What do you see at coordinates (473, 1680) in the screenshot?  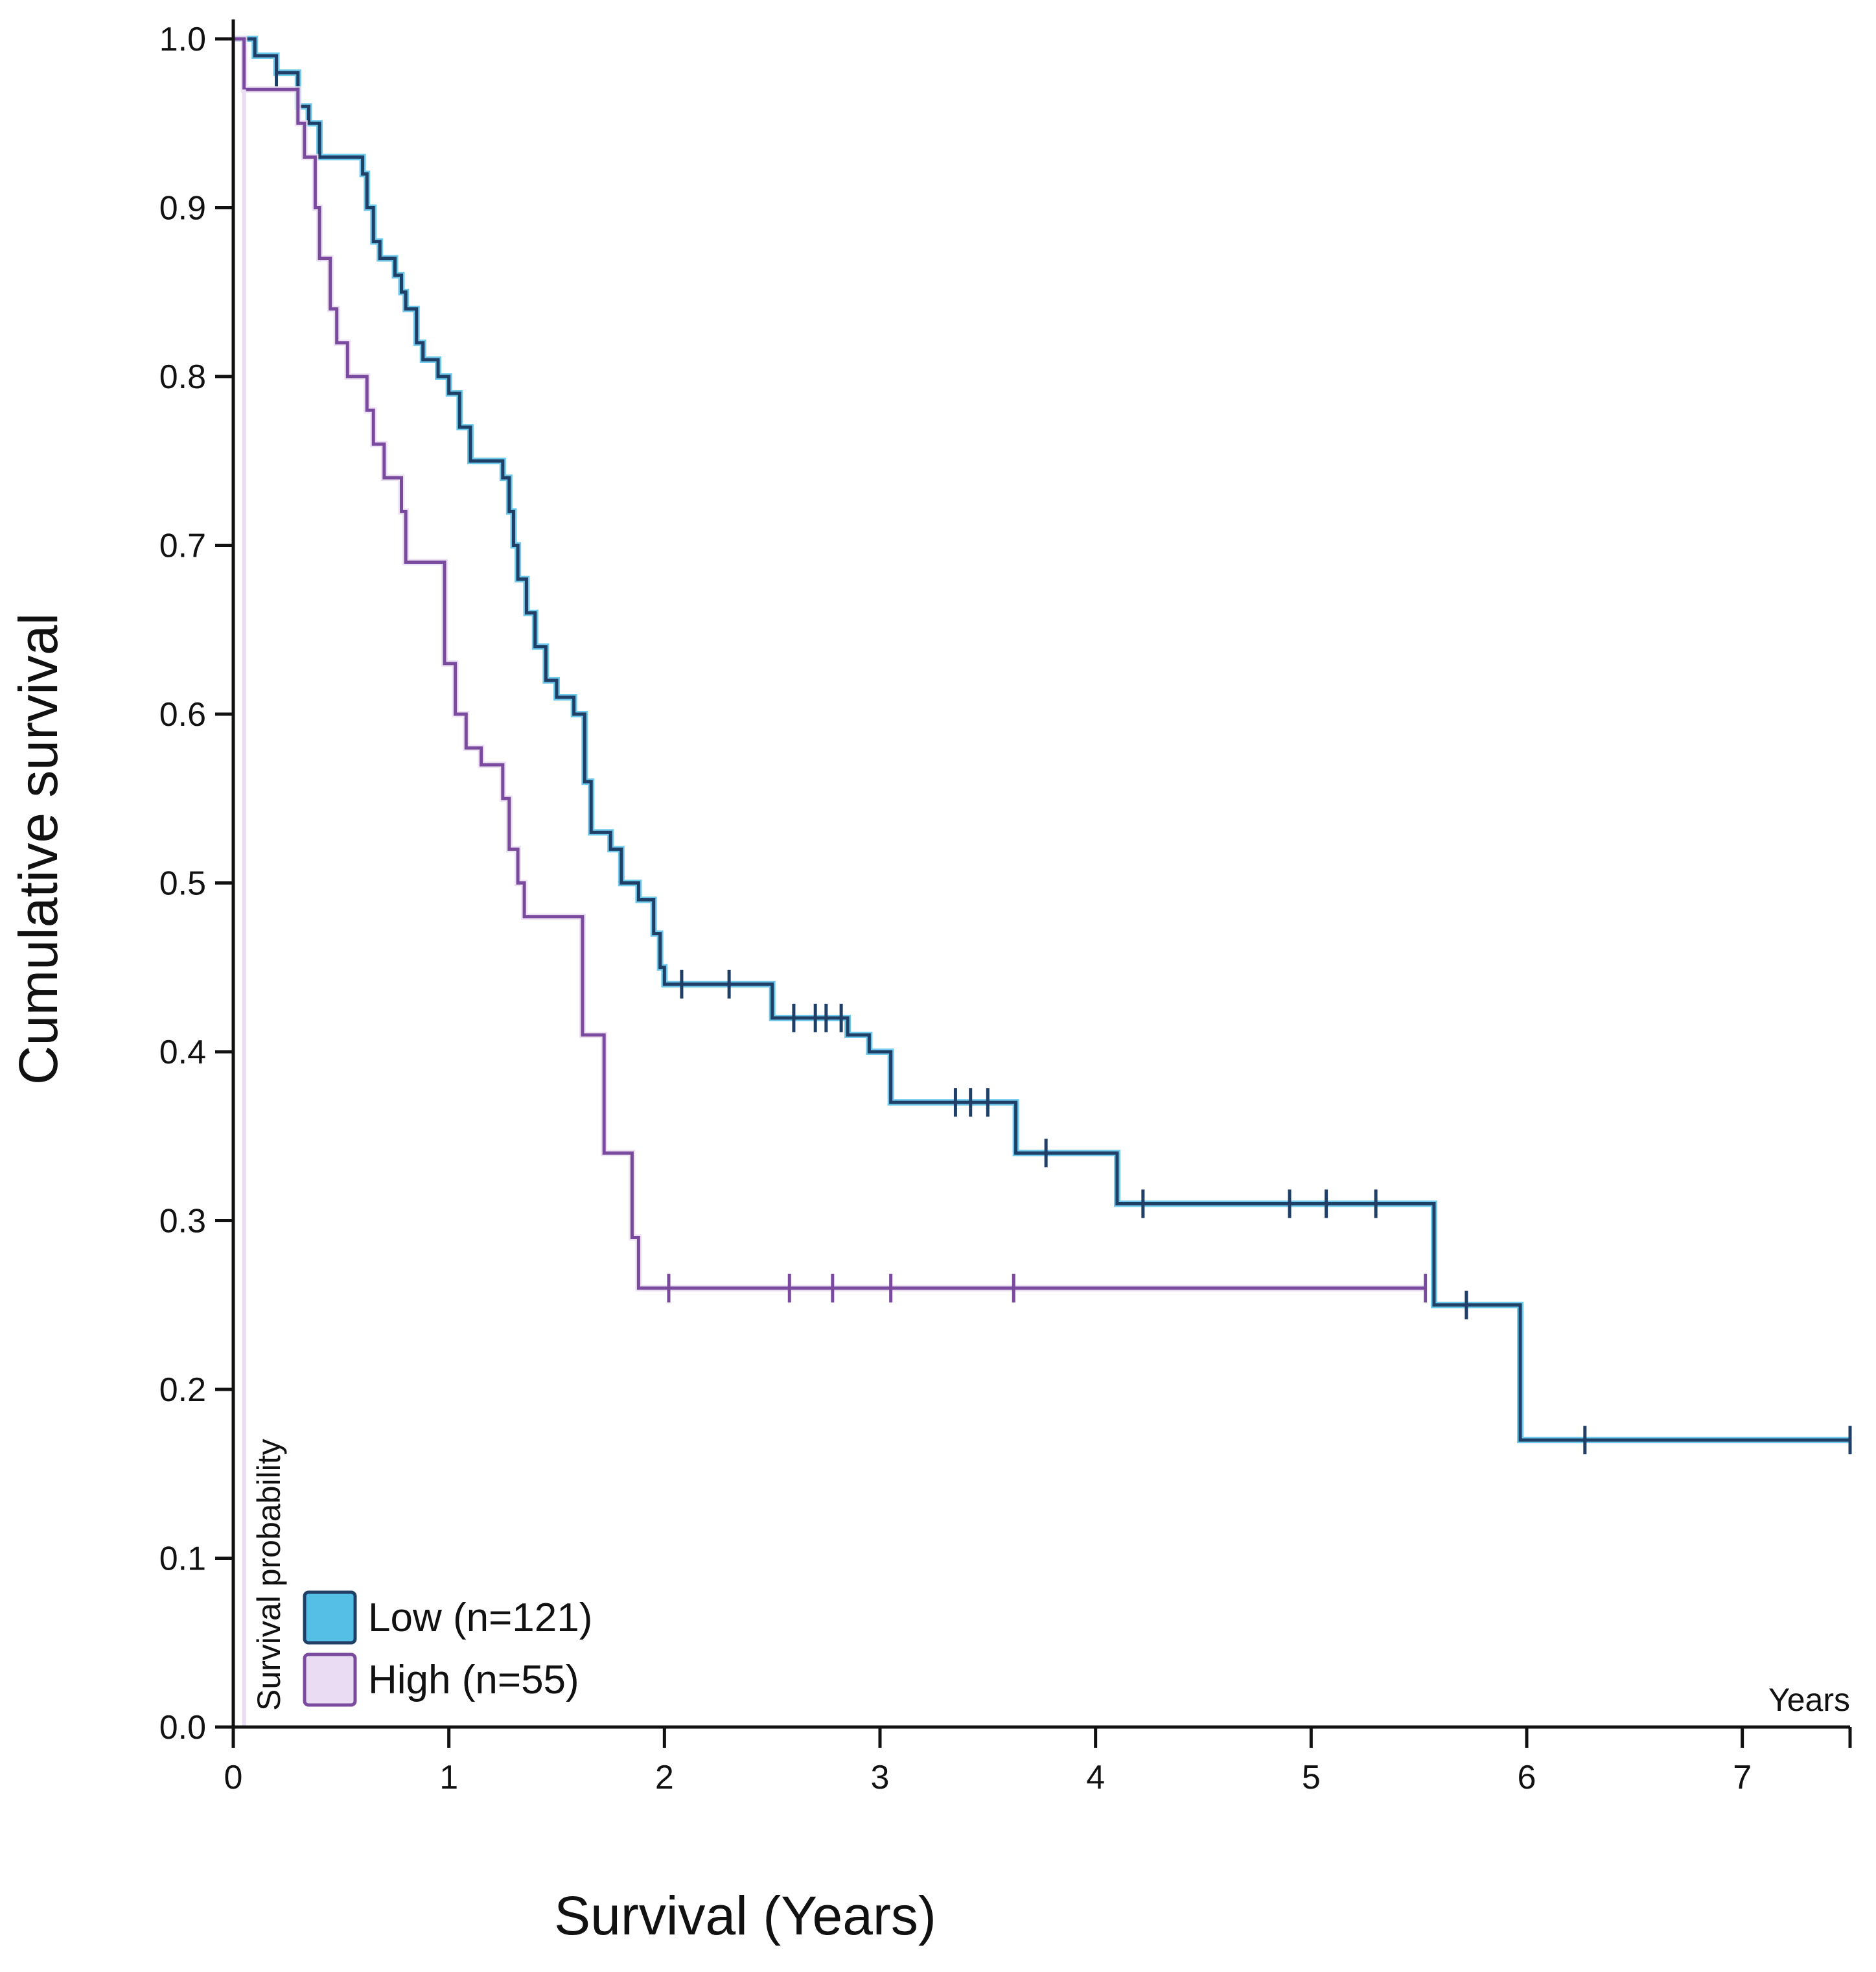 I see `legend-label-high: High (n=55)` at bounding box center [473, 1680].